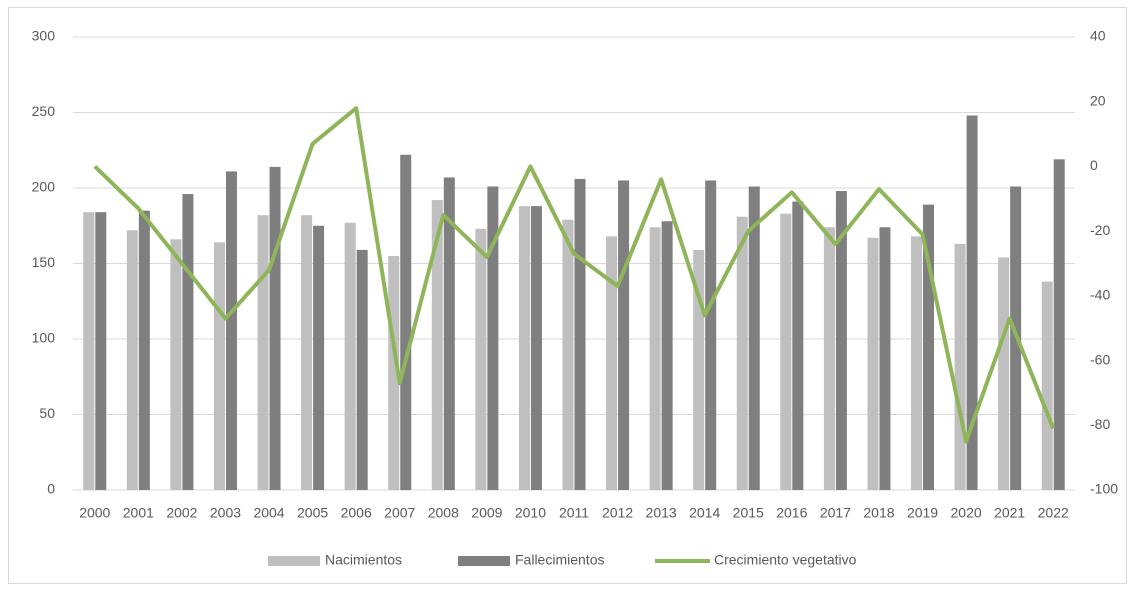 Image resolution: width=1135 pixels, height=591 pixels. I want to click on x-tick-label: 2009, so click(486, 513).